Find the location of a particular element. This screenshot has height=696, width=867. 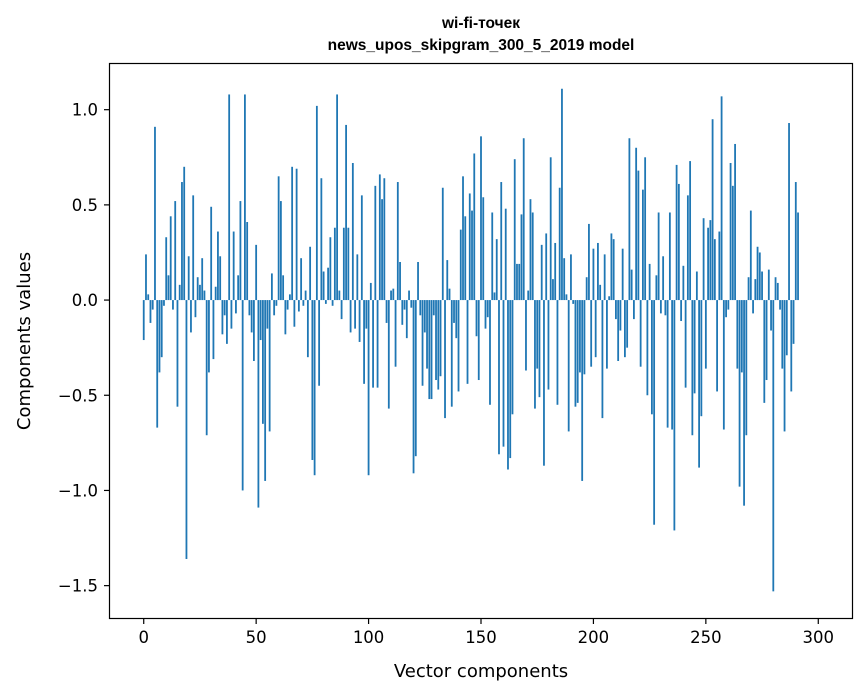

x-tick-label: 300 is located at coordinates (819, 637).